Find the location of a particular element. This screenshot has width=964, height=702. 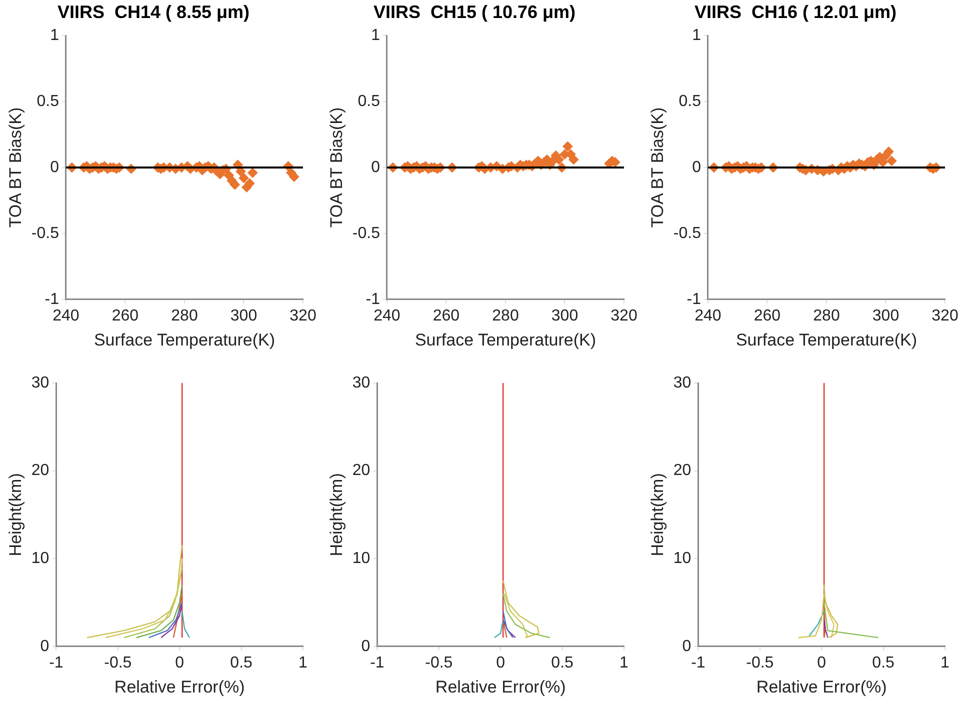

chart-title: VIIRS CH16 ( 12.01 μm) is located at coordinates (795, 12).